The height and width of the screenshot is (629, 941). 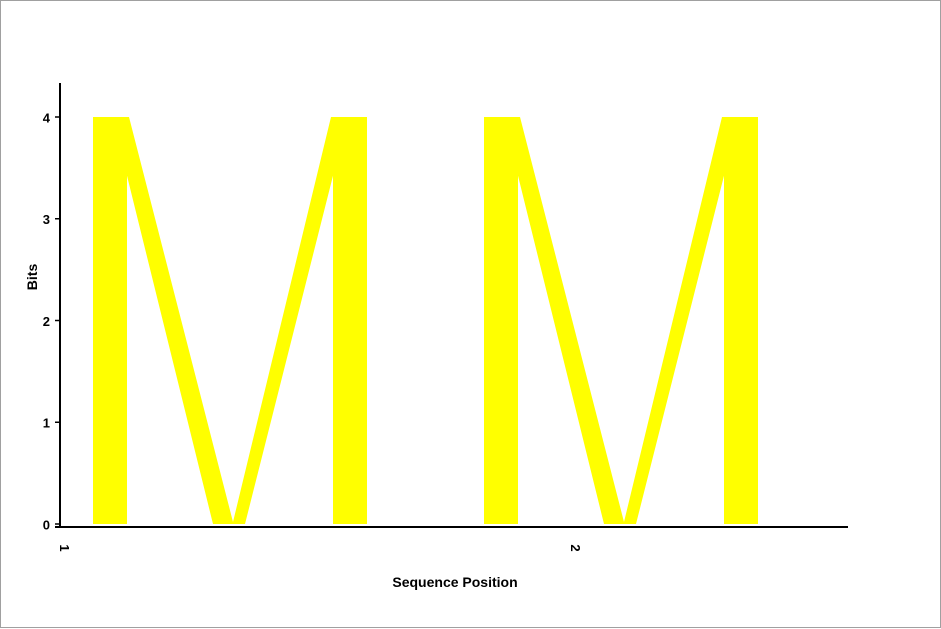 What do you see at coordinates (32, 277) in the screenshot?
I see `y-axis-title: Bits` at bounding box center [32, 277].